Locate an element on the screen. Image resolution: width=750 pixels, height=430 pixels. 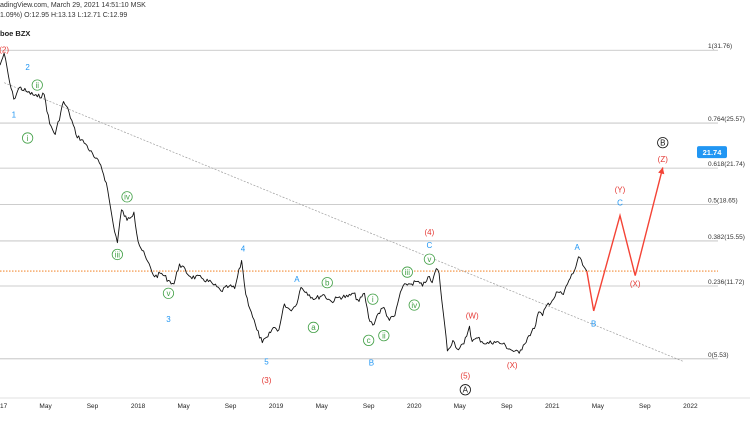
price-badge-label: 21.74 is located at coordinates (713, 152).